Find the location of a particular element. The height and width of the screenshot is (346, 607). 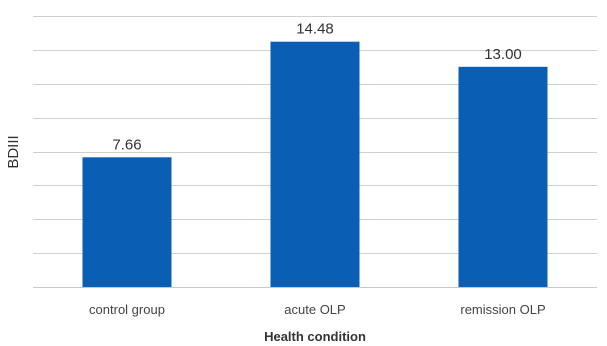

value-label: 7.66 is located at coordinates (126, 144).